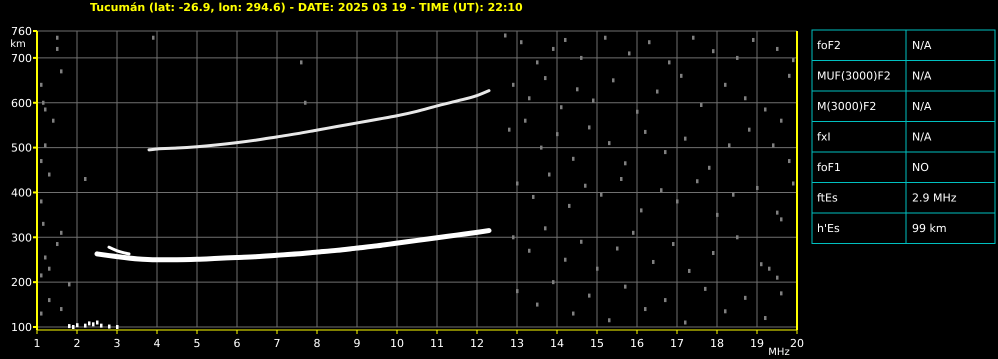 This screenshot has height=359, width=998. I want to click on y-tick-label: 200, so click(21, 283).